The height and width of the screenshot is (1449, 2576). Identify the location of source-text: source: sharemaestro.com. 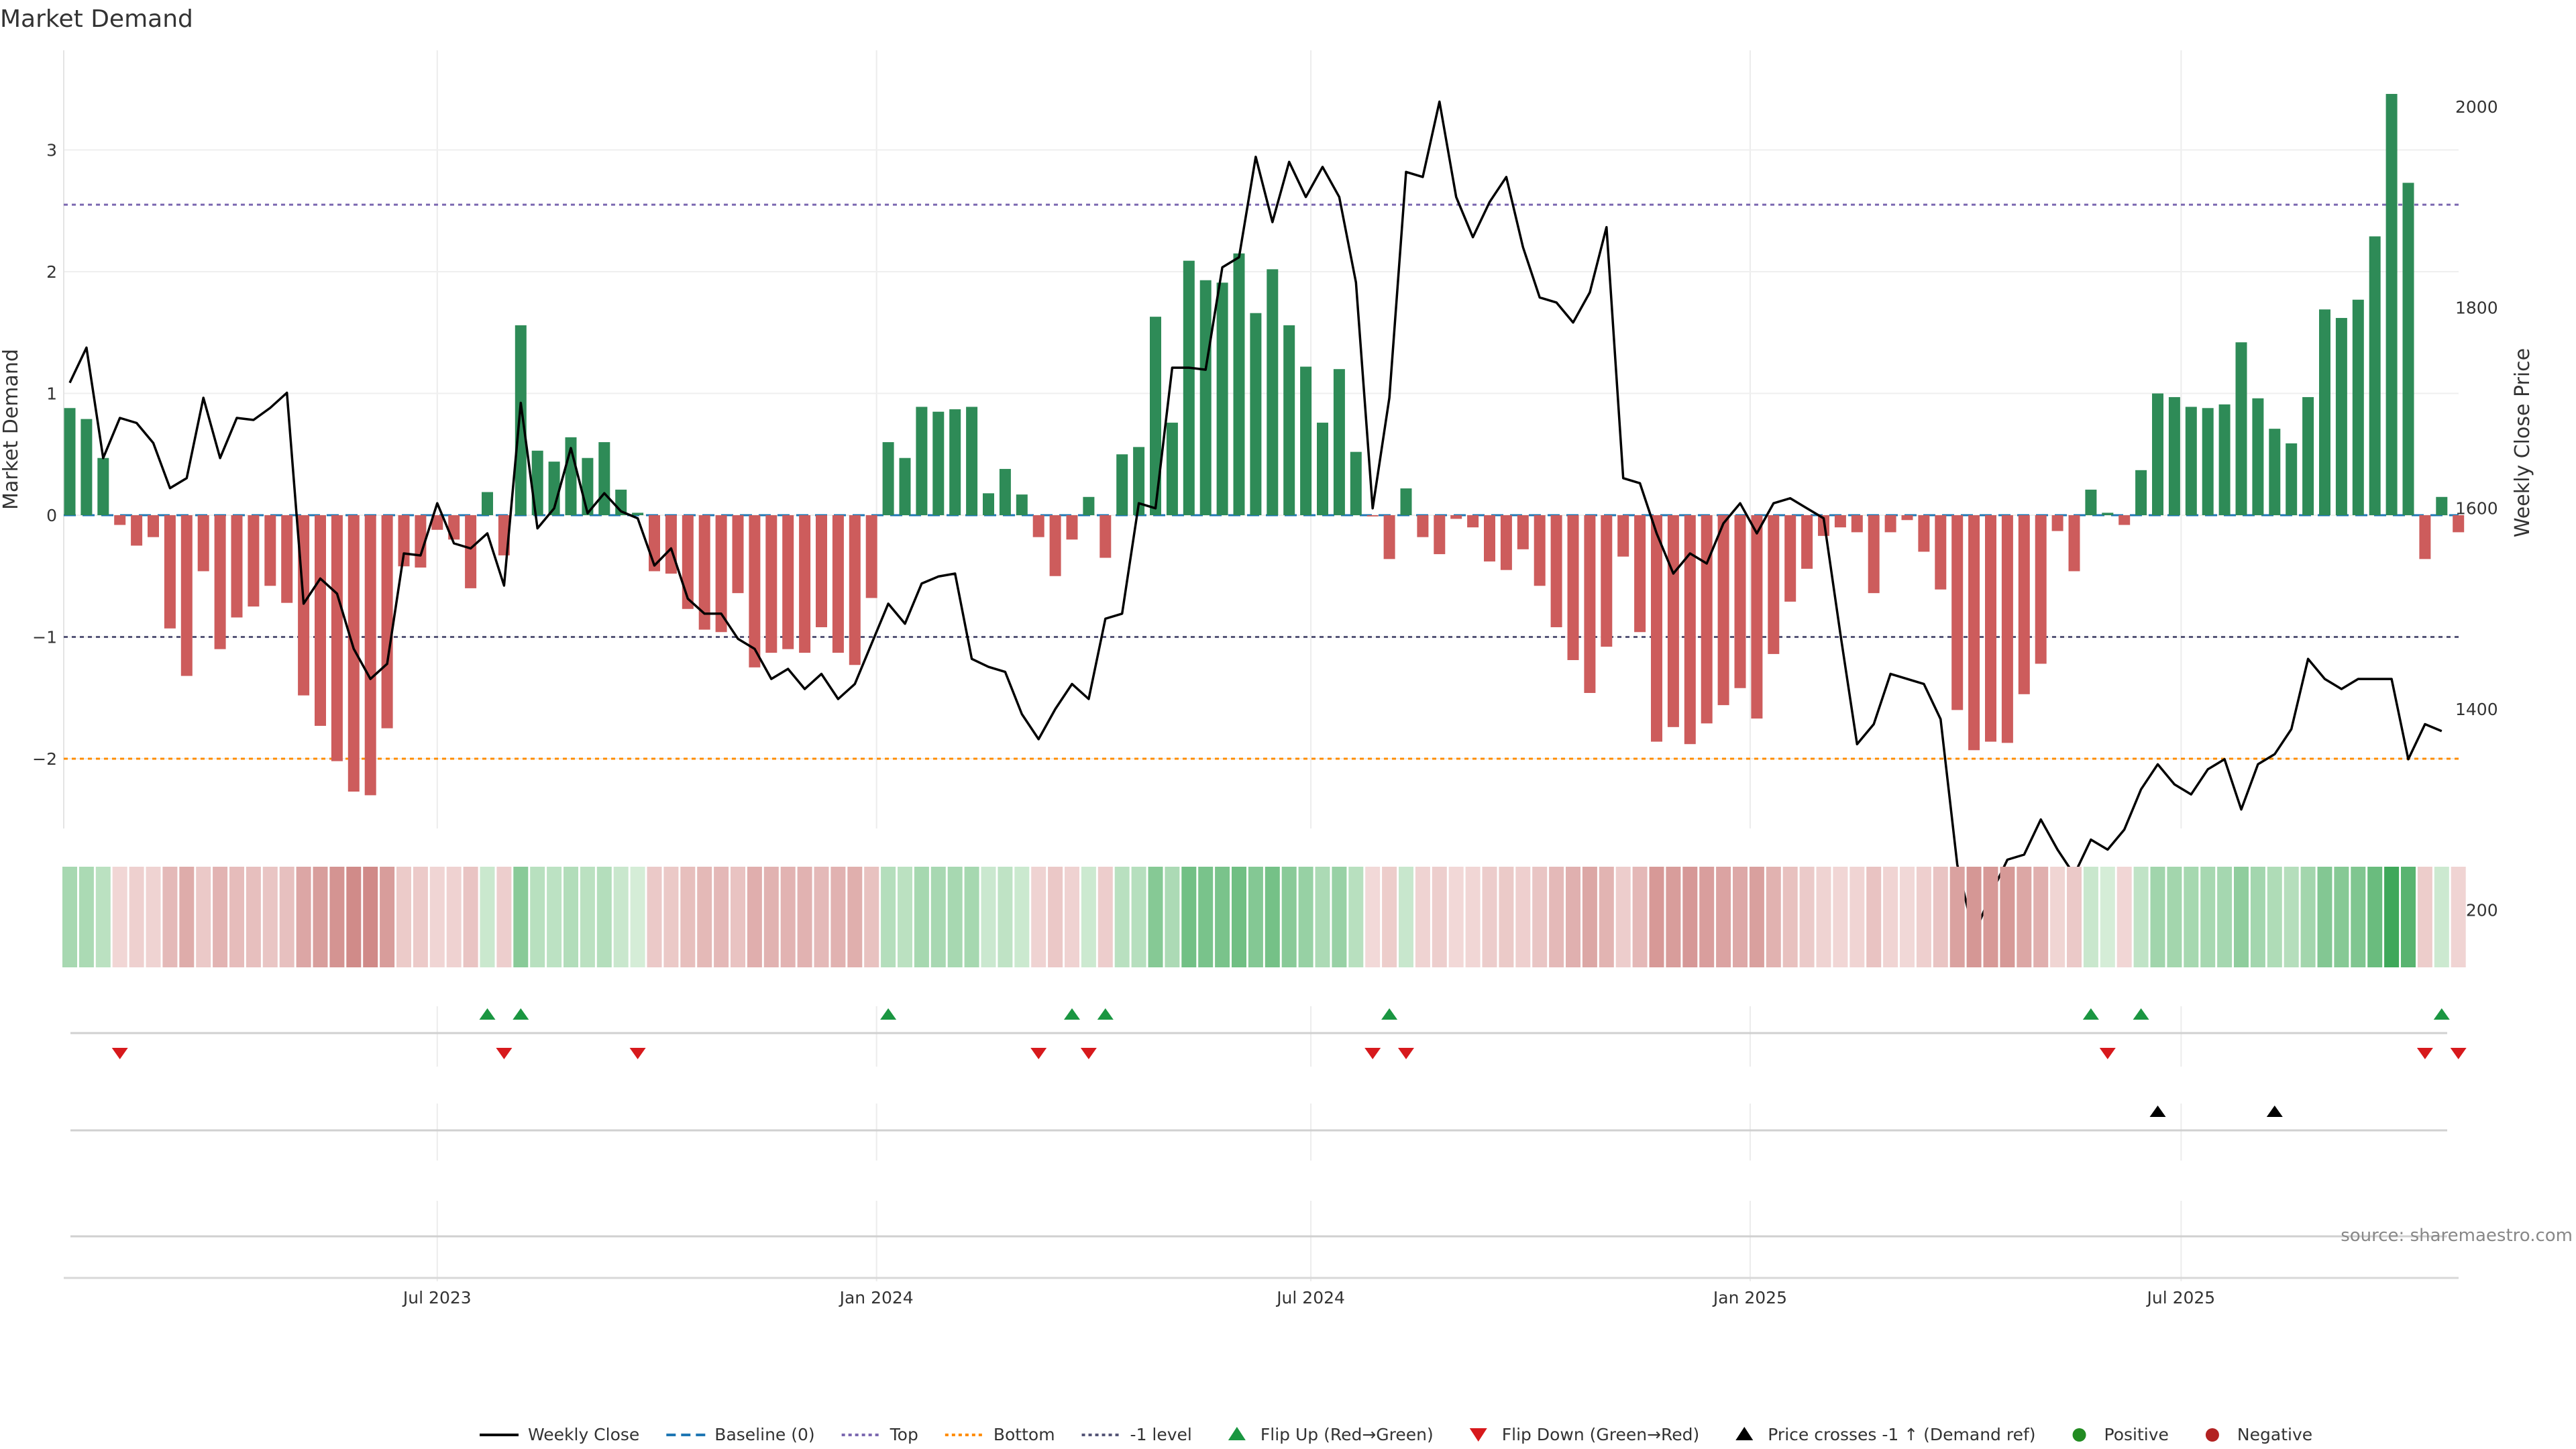
(2457, 1236).